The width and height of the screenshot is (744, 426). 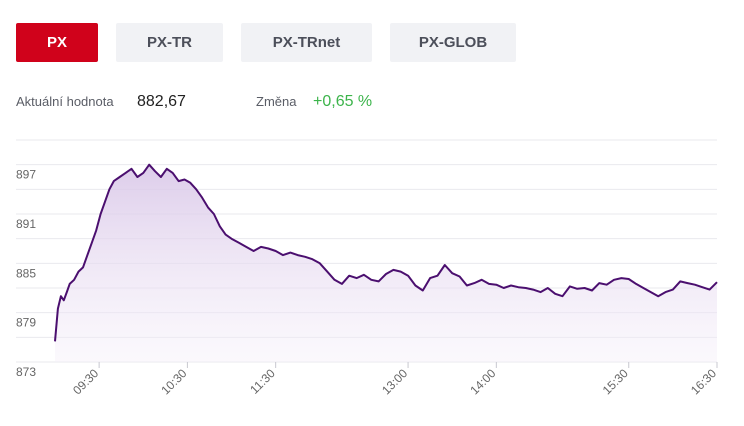 I want to click on tab-px: PX, so click(x=57, y=42).